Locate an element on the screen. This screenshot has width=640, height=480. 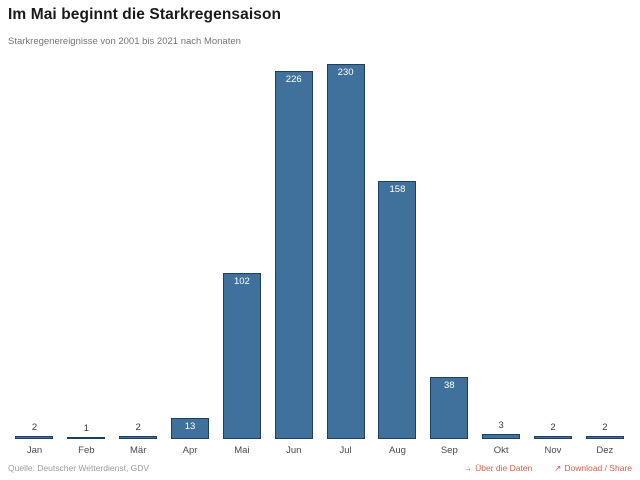
x-axis-label: Mai is located at coordinates (242, 450).